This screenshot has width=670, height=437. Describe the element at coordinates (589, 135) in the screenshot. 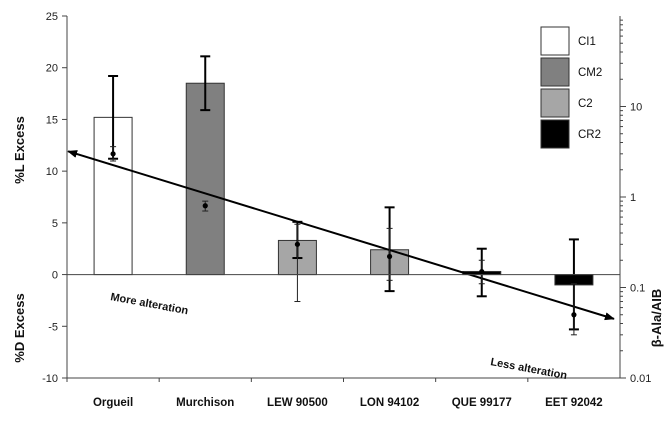

I see `legend-label-cr2: CR2` at that location.